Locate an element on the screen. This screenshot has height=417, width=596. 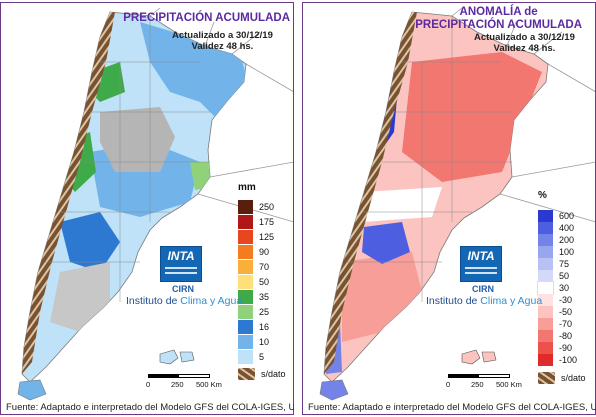
dry-zone-gray is located at coordinates (137, 139).